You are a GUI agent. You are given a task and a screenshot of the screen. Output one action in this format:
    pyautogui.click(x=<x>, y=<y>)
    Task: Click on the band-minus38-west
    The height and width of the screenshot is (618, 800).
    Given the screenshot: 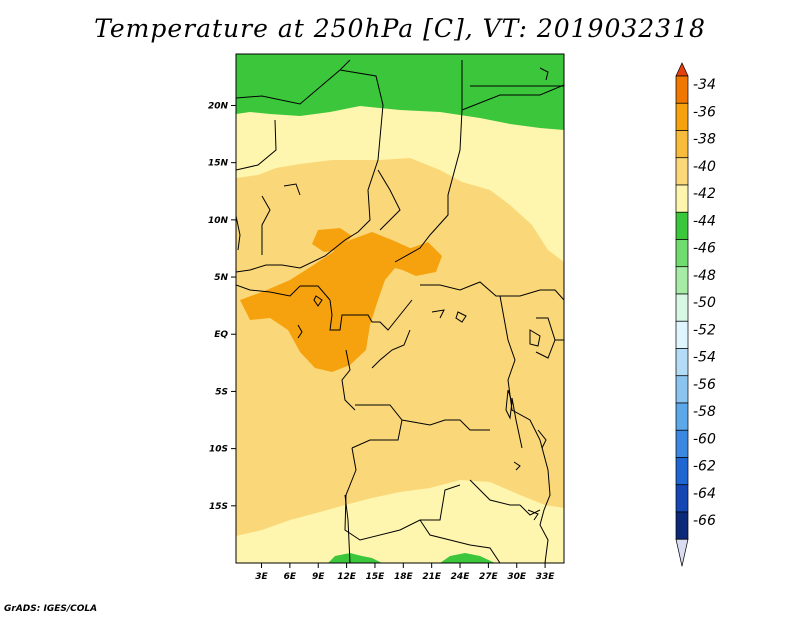 What is the action you would take?
    pyautogui.click(x=340, y=302)
    